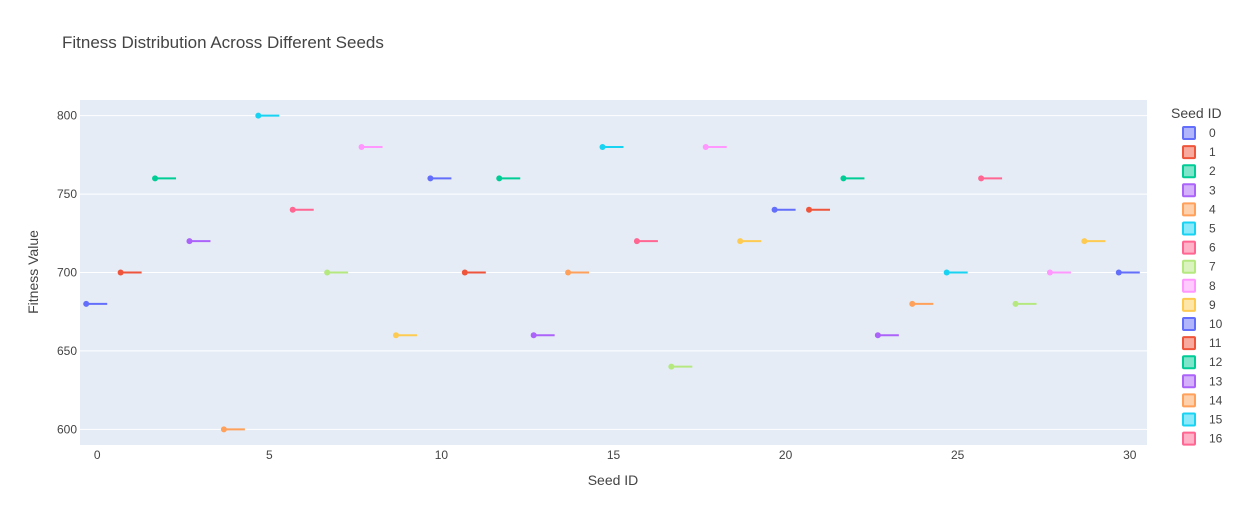 The image size is (1242, 525). I want to click on y-tick-label: 700, so click(67, 273).